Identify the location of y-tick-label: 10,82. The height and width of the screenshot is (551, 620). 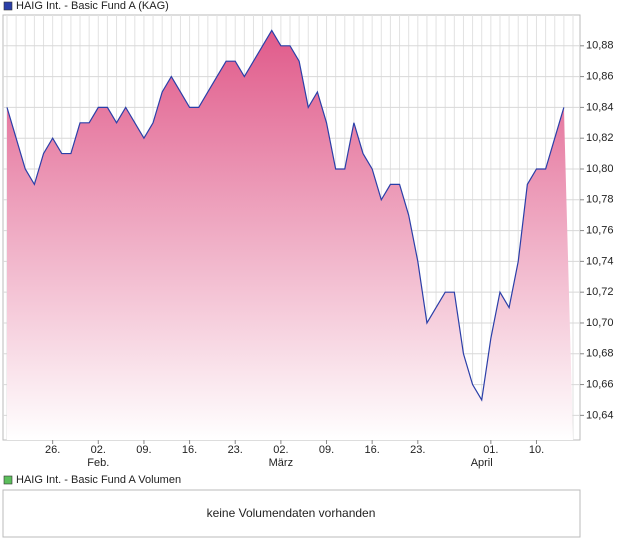
(600, 138).